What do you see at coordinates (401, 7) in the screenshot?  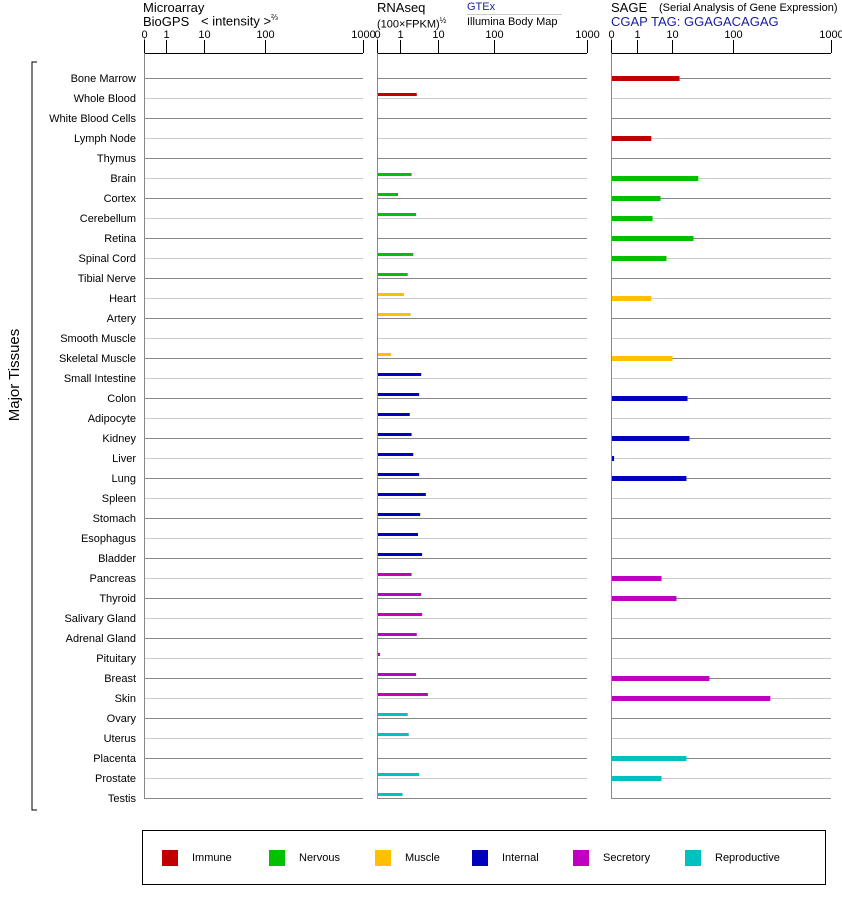 I see `rnaseq-title: RNAseq` at bounding box center [401, 7].